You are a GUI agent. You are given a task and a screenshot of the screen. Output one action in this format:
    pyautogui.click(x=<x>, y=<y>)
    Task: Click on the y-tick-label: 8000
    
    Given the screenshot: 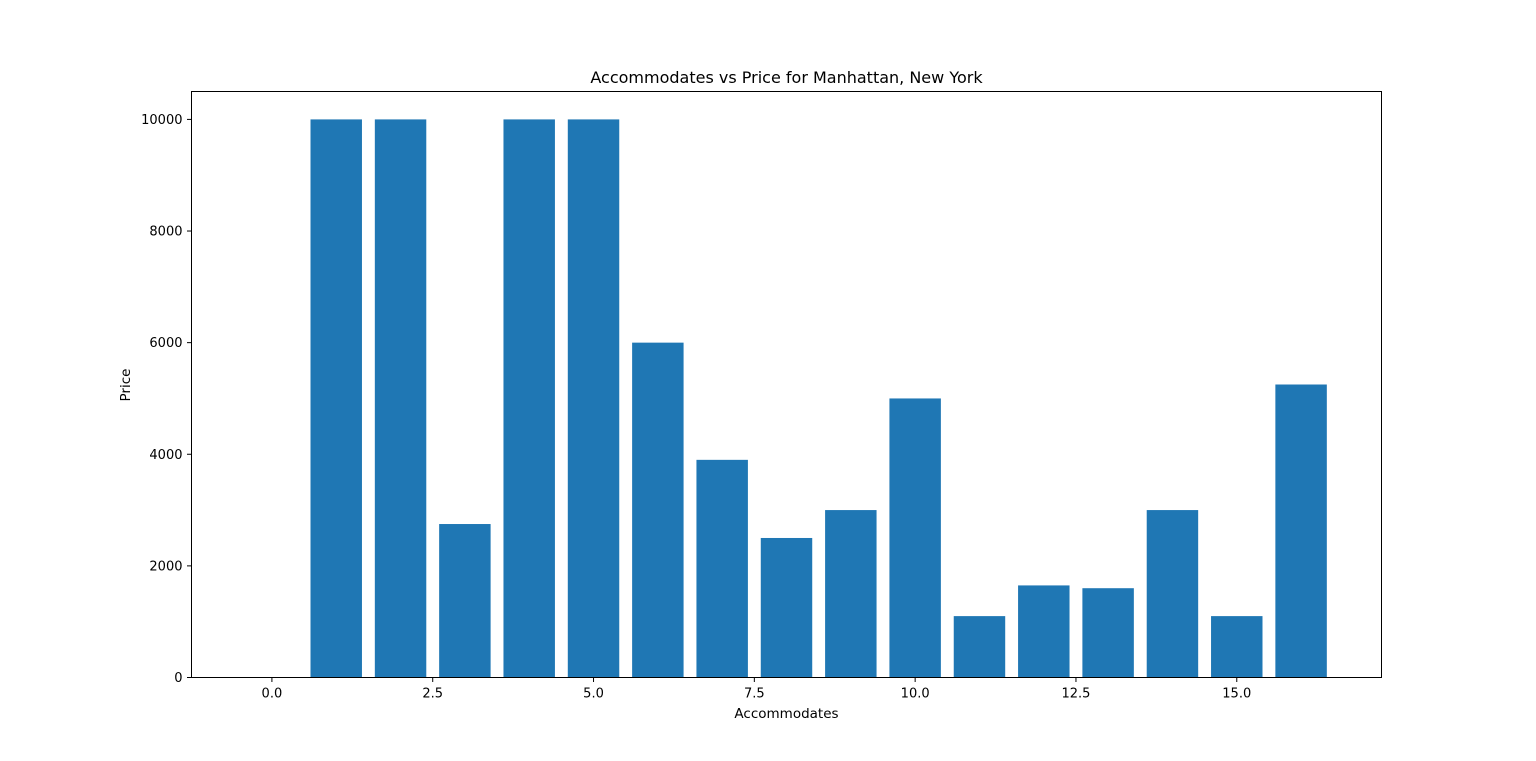 What is the action you would take?
    pyautogui.click(x=165, y=232)
    